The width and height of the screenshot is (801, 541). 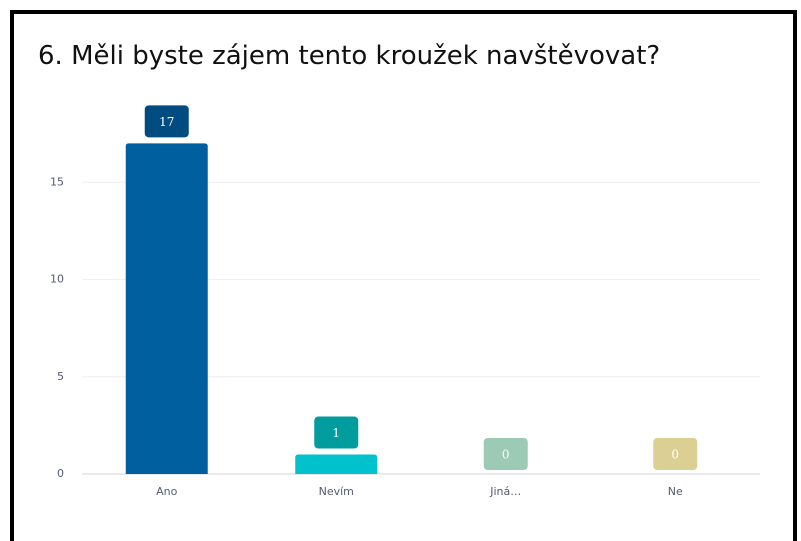 I want to click on x-tick-label: Nevím, so click(x=336, y=491).